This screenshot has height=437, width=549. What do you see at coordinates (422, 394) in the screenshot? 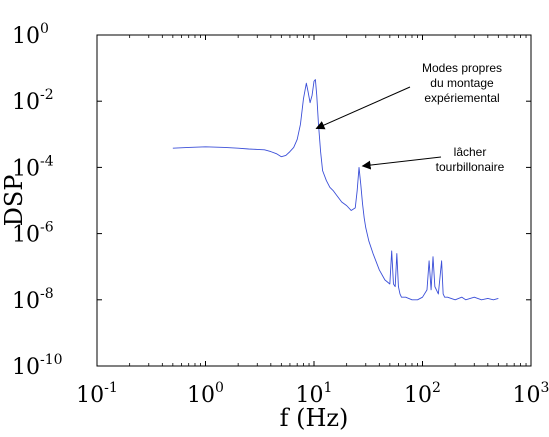
I see `x-tick-label: 10²` at bounding box center [422, 394].